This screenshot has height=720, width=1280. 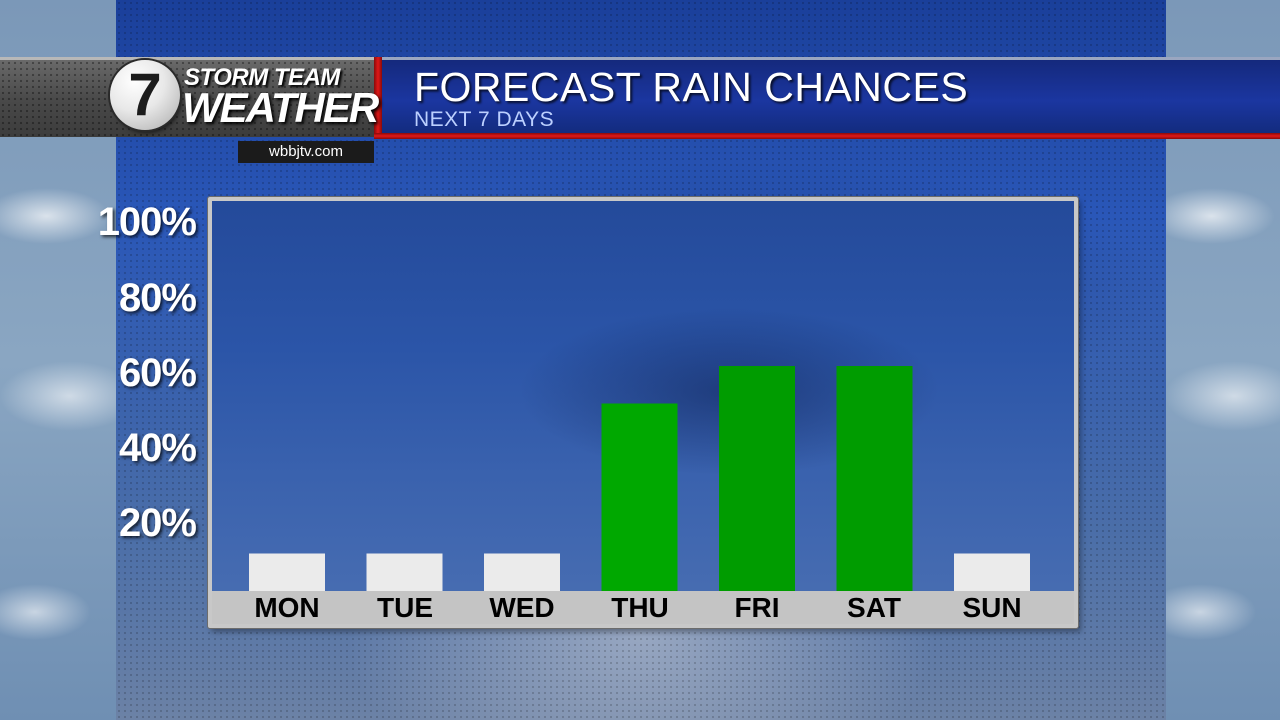 What do you see at coordinates (405, 607) in the screenshot?
I see `x-tick-label: TUE` at bounding box center [405, 607].